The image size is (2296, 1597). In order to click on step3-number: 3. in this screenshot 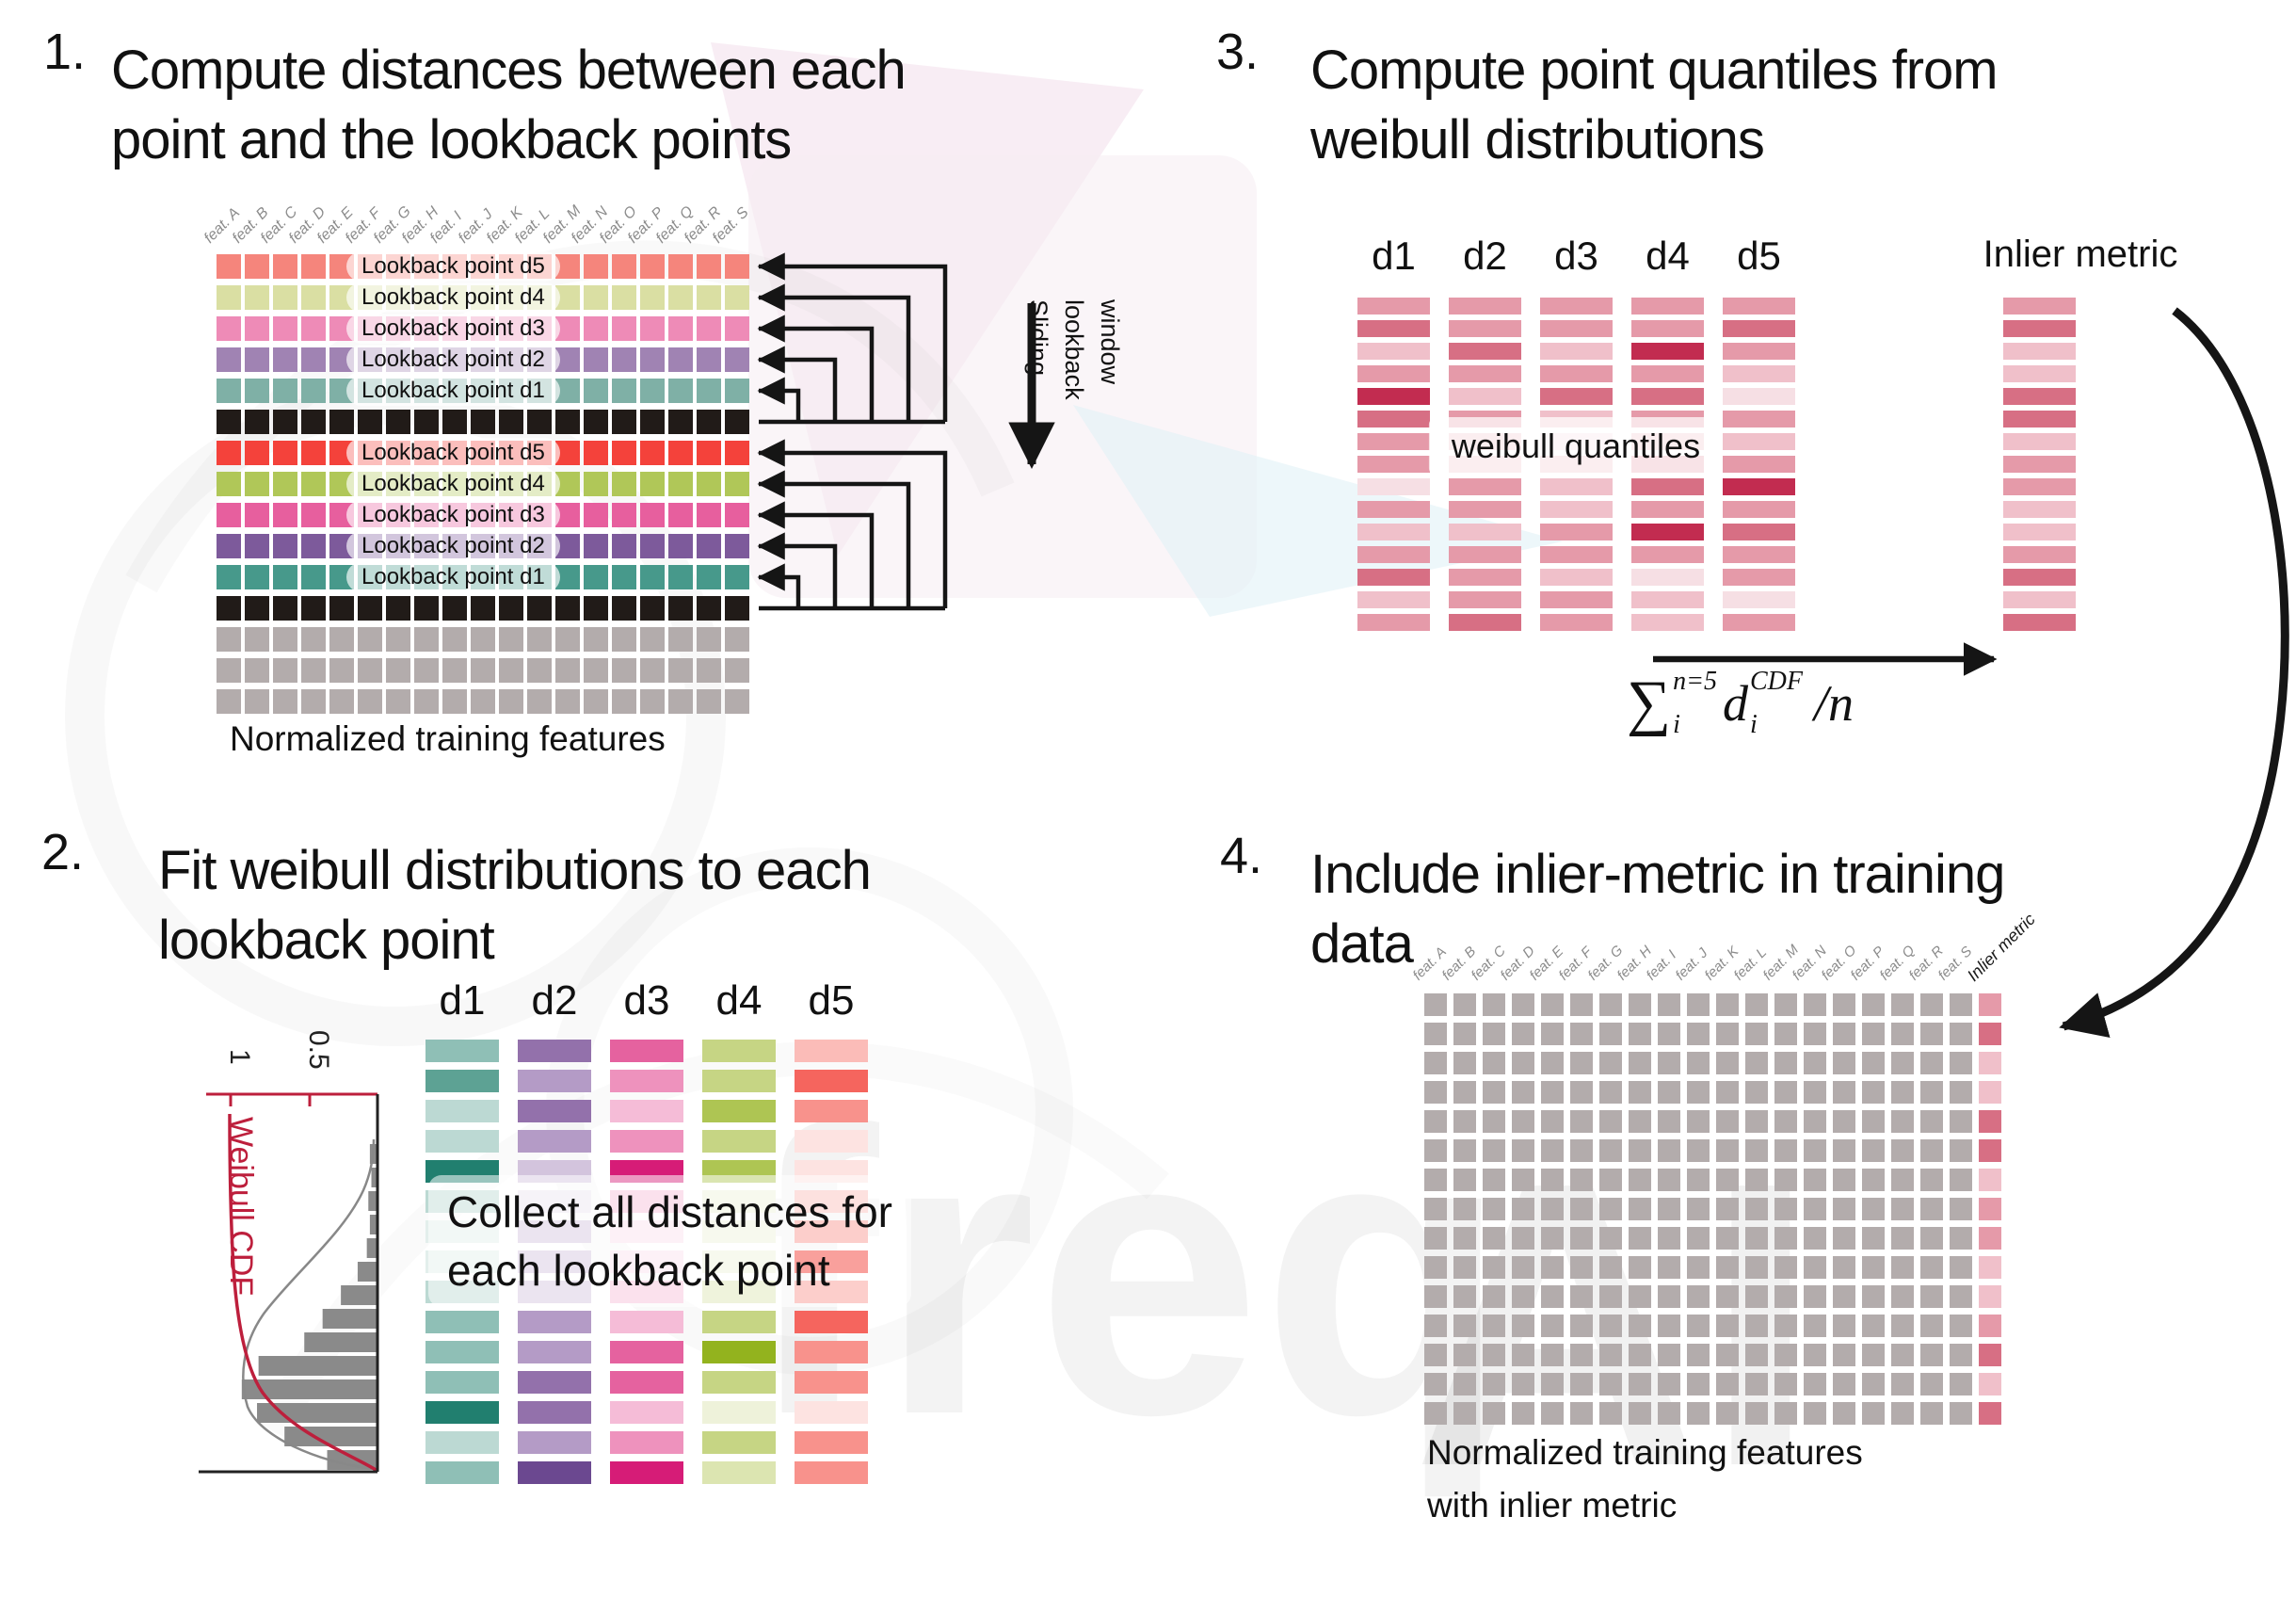, I will do `click(1238, 52)`.